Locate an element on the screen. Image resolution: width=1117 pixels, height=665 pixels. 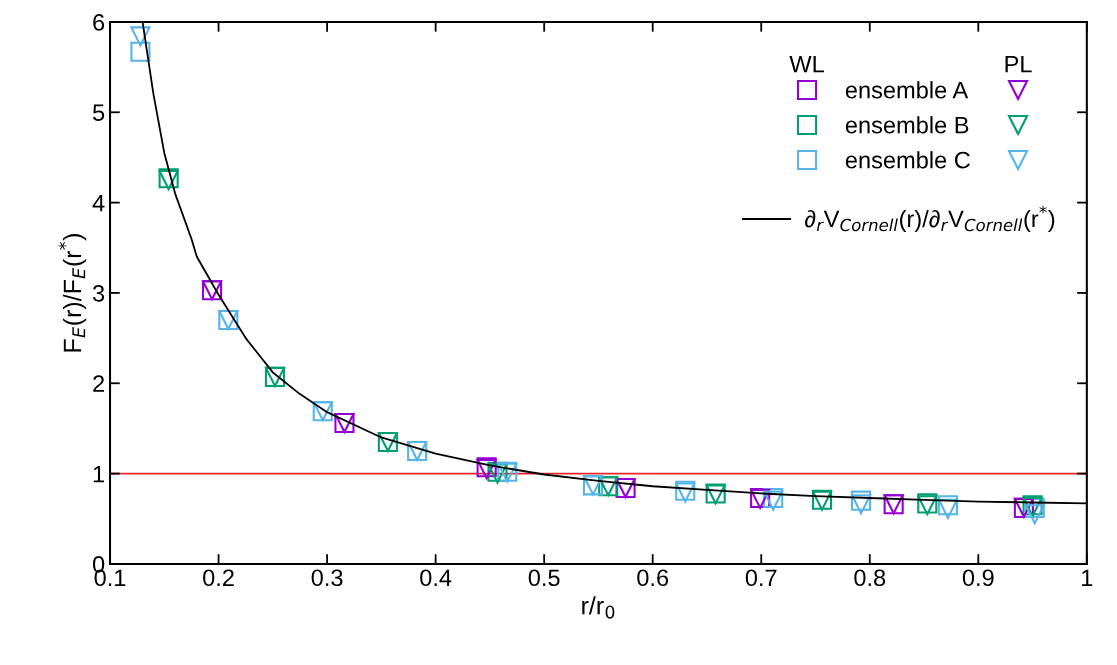
y-tick-label: 2 is located at coordinates (98, 383).